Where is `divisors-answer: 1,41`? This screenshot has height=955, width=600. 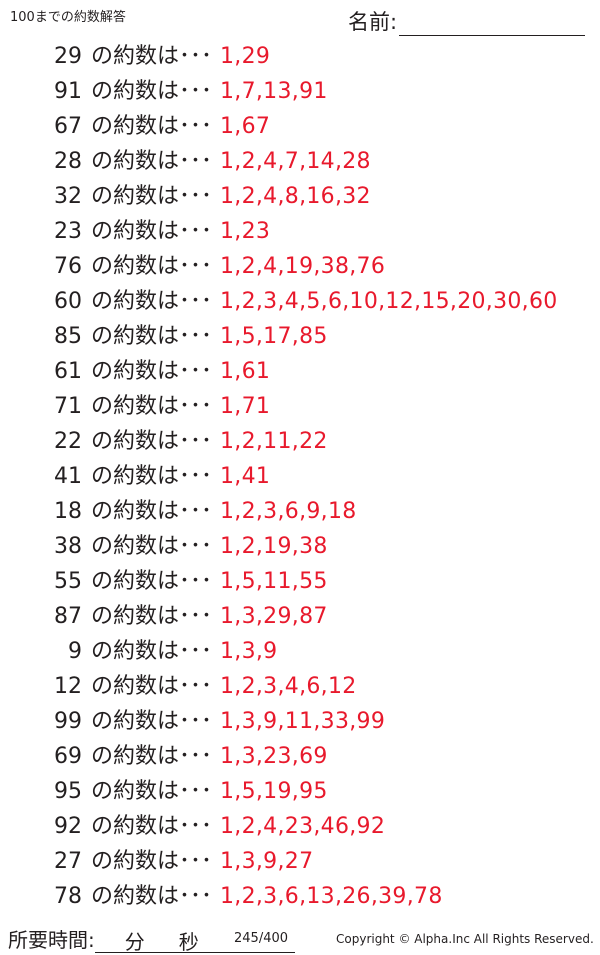
divisors-answer: 1,41 is located at coordinates (245, 476).